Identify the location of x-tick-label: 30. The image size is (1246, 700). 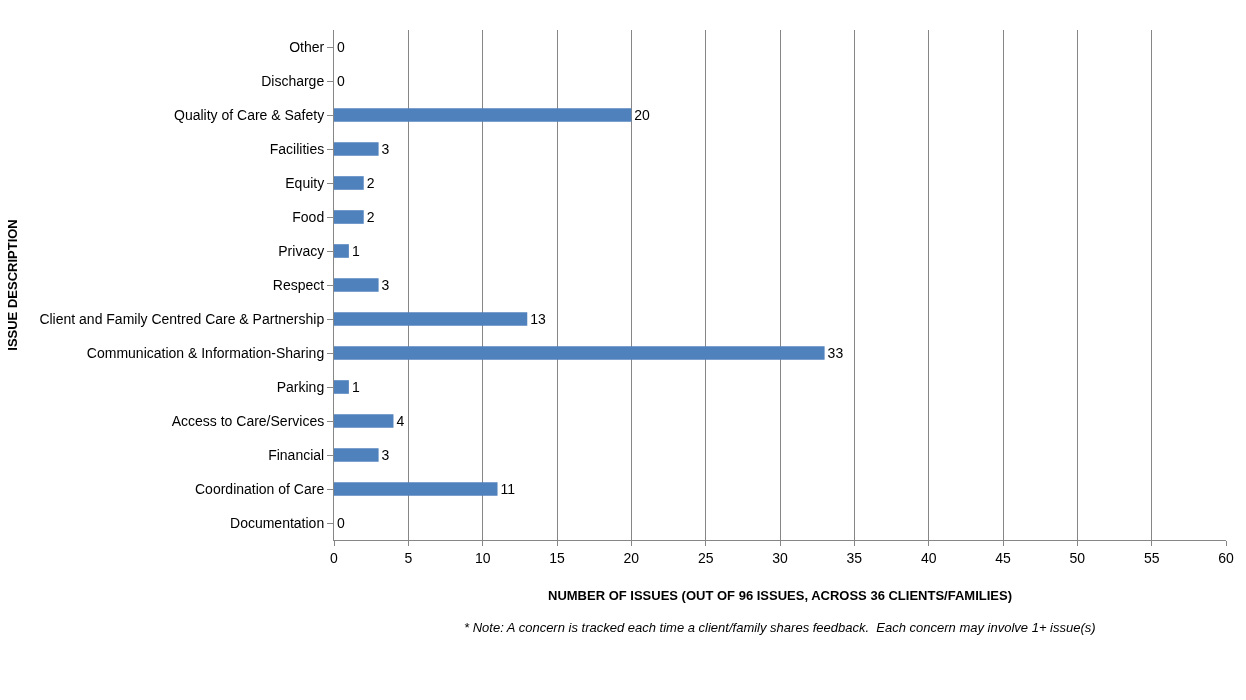
(780, 557).